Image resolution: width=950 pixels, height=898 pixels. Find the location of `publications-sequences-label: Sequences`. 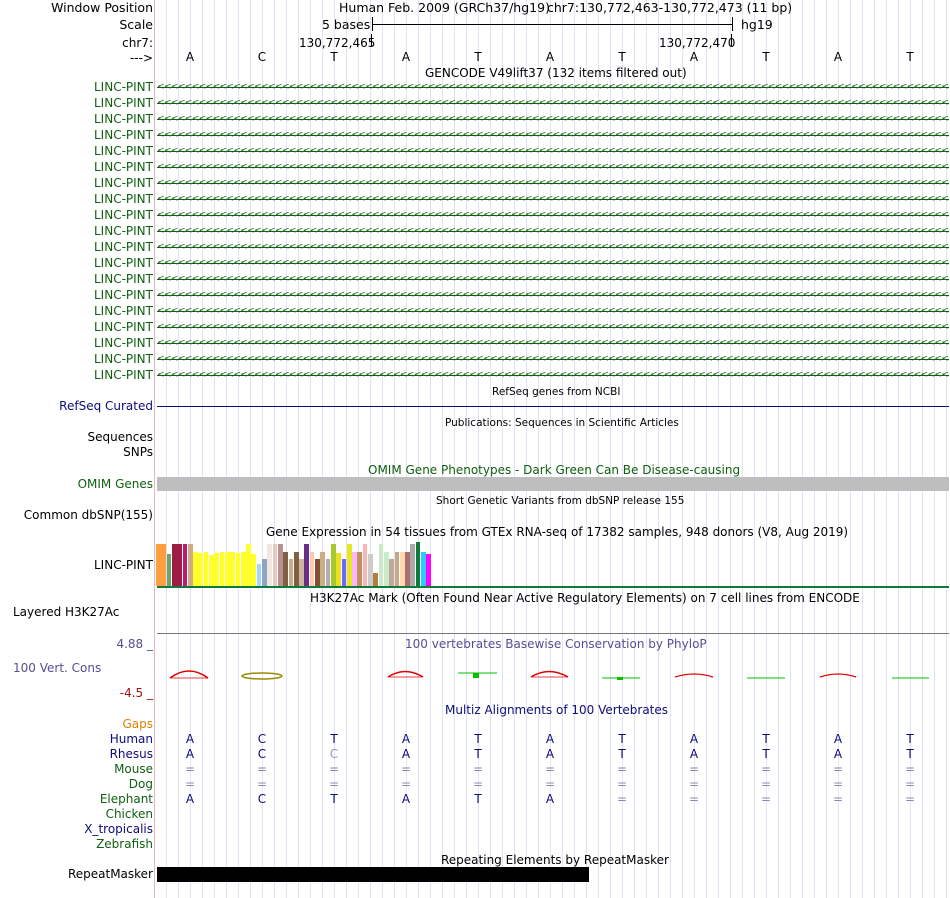

publications-sequences-label: Sequences is located at coordinates (120, 437).